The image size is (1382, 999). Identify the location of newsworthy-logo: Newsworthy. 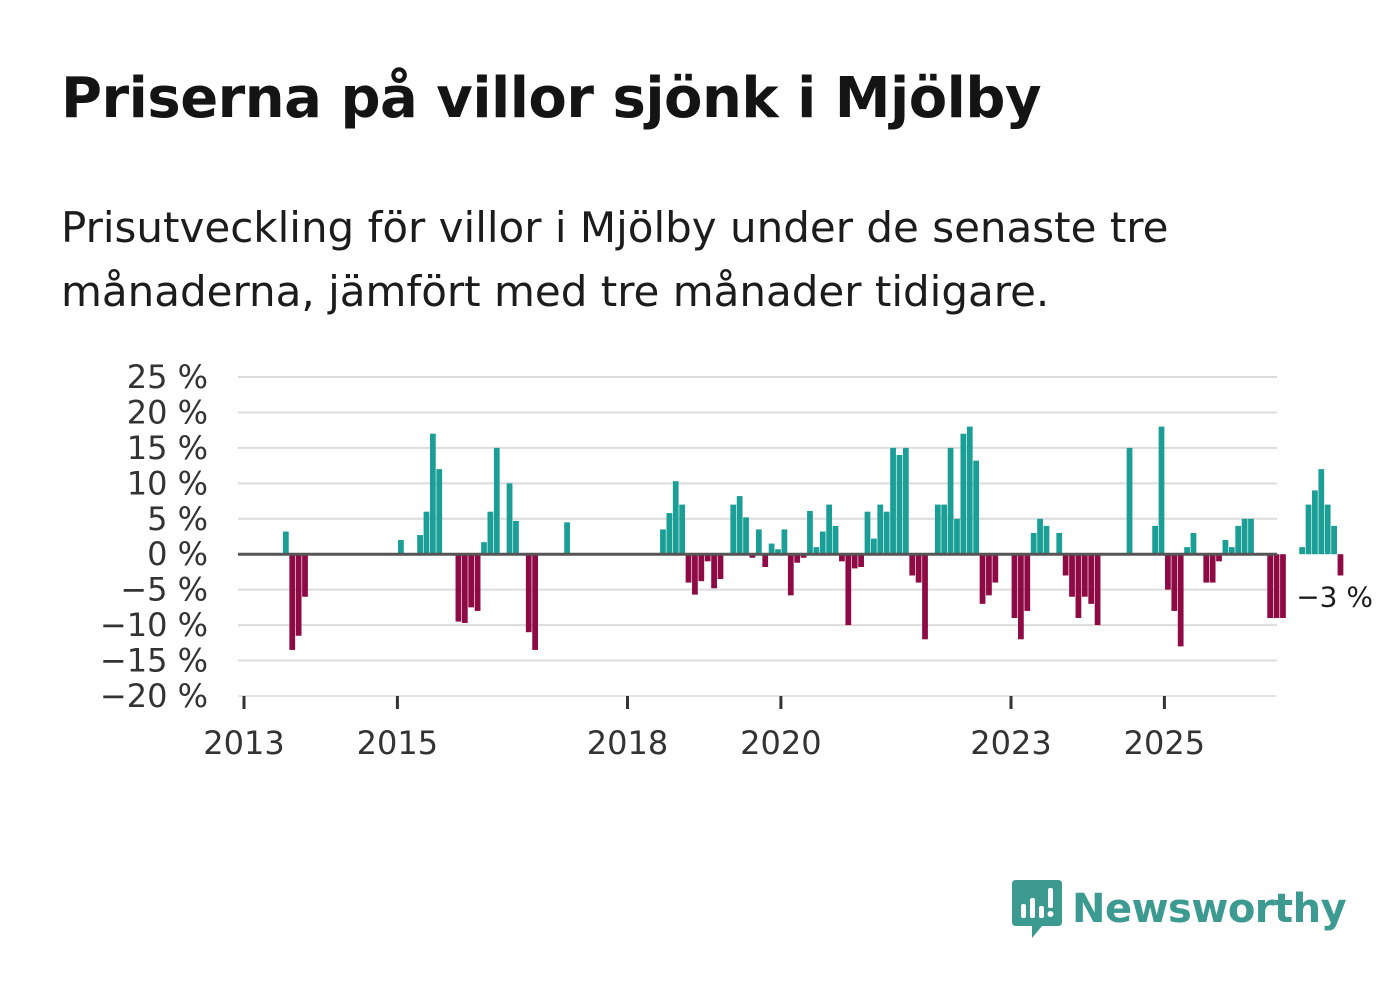
(1178, 909).